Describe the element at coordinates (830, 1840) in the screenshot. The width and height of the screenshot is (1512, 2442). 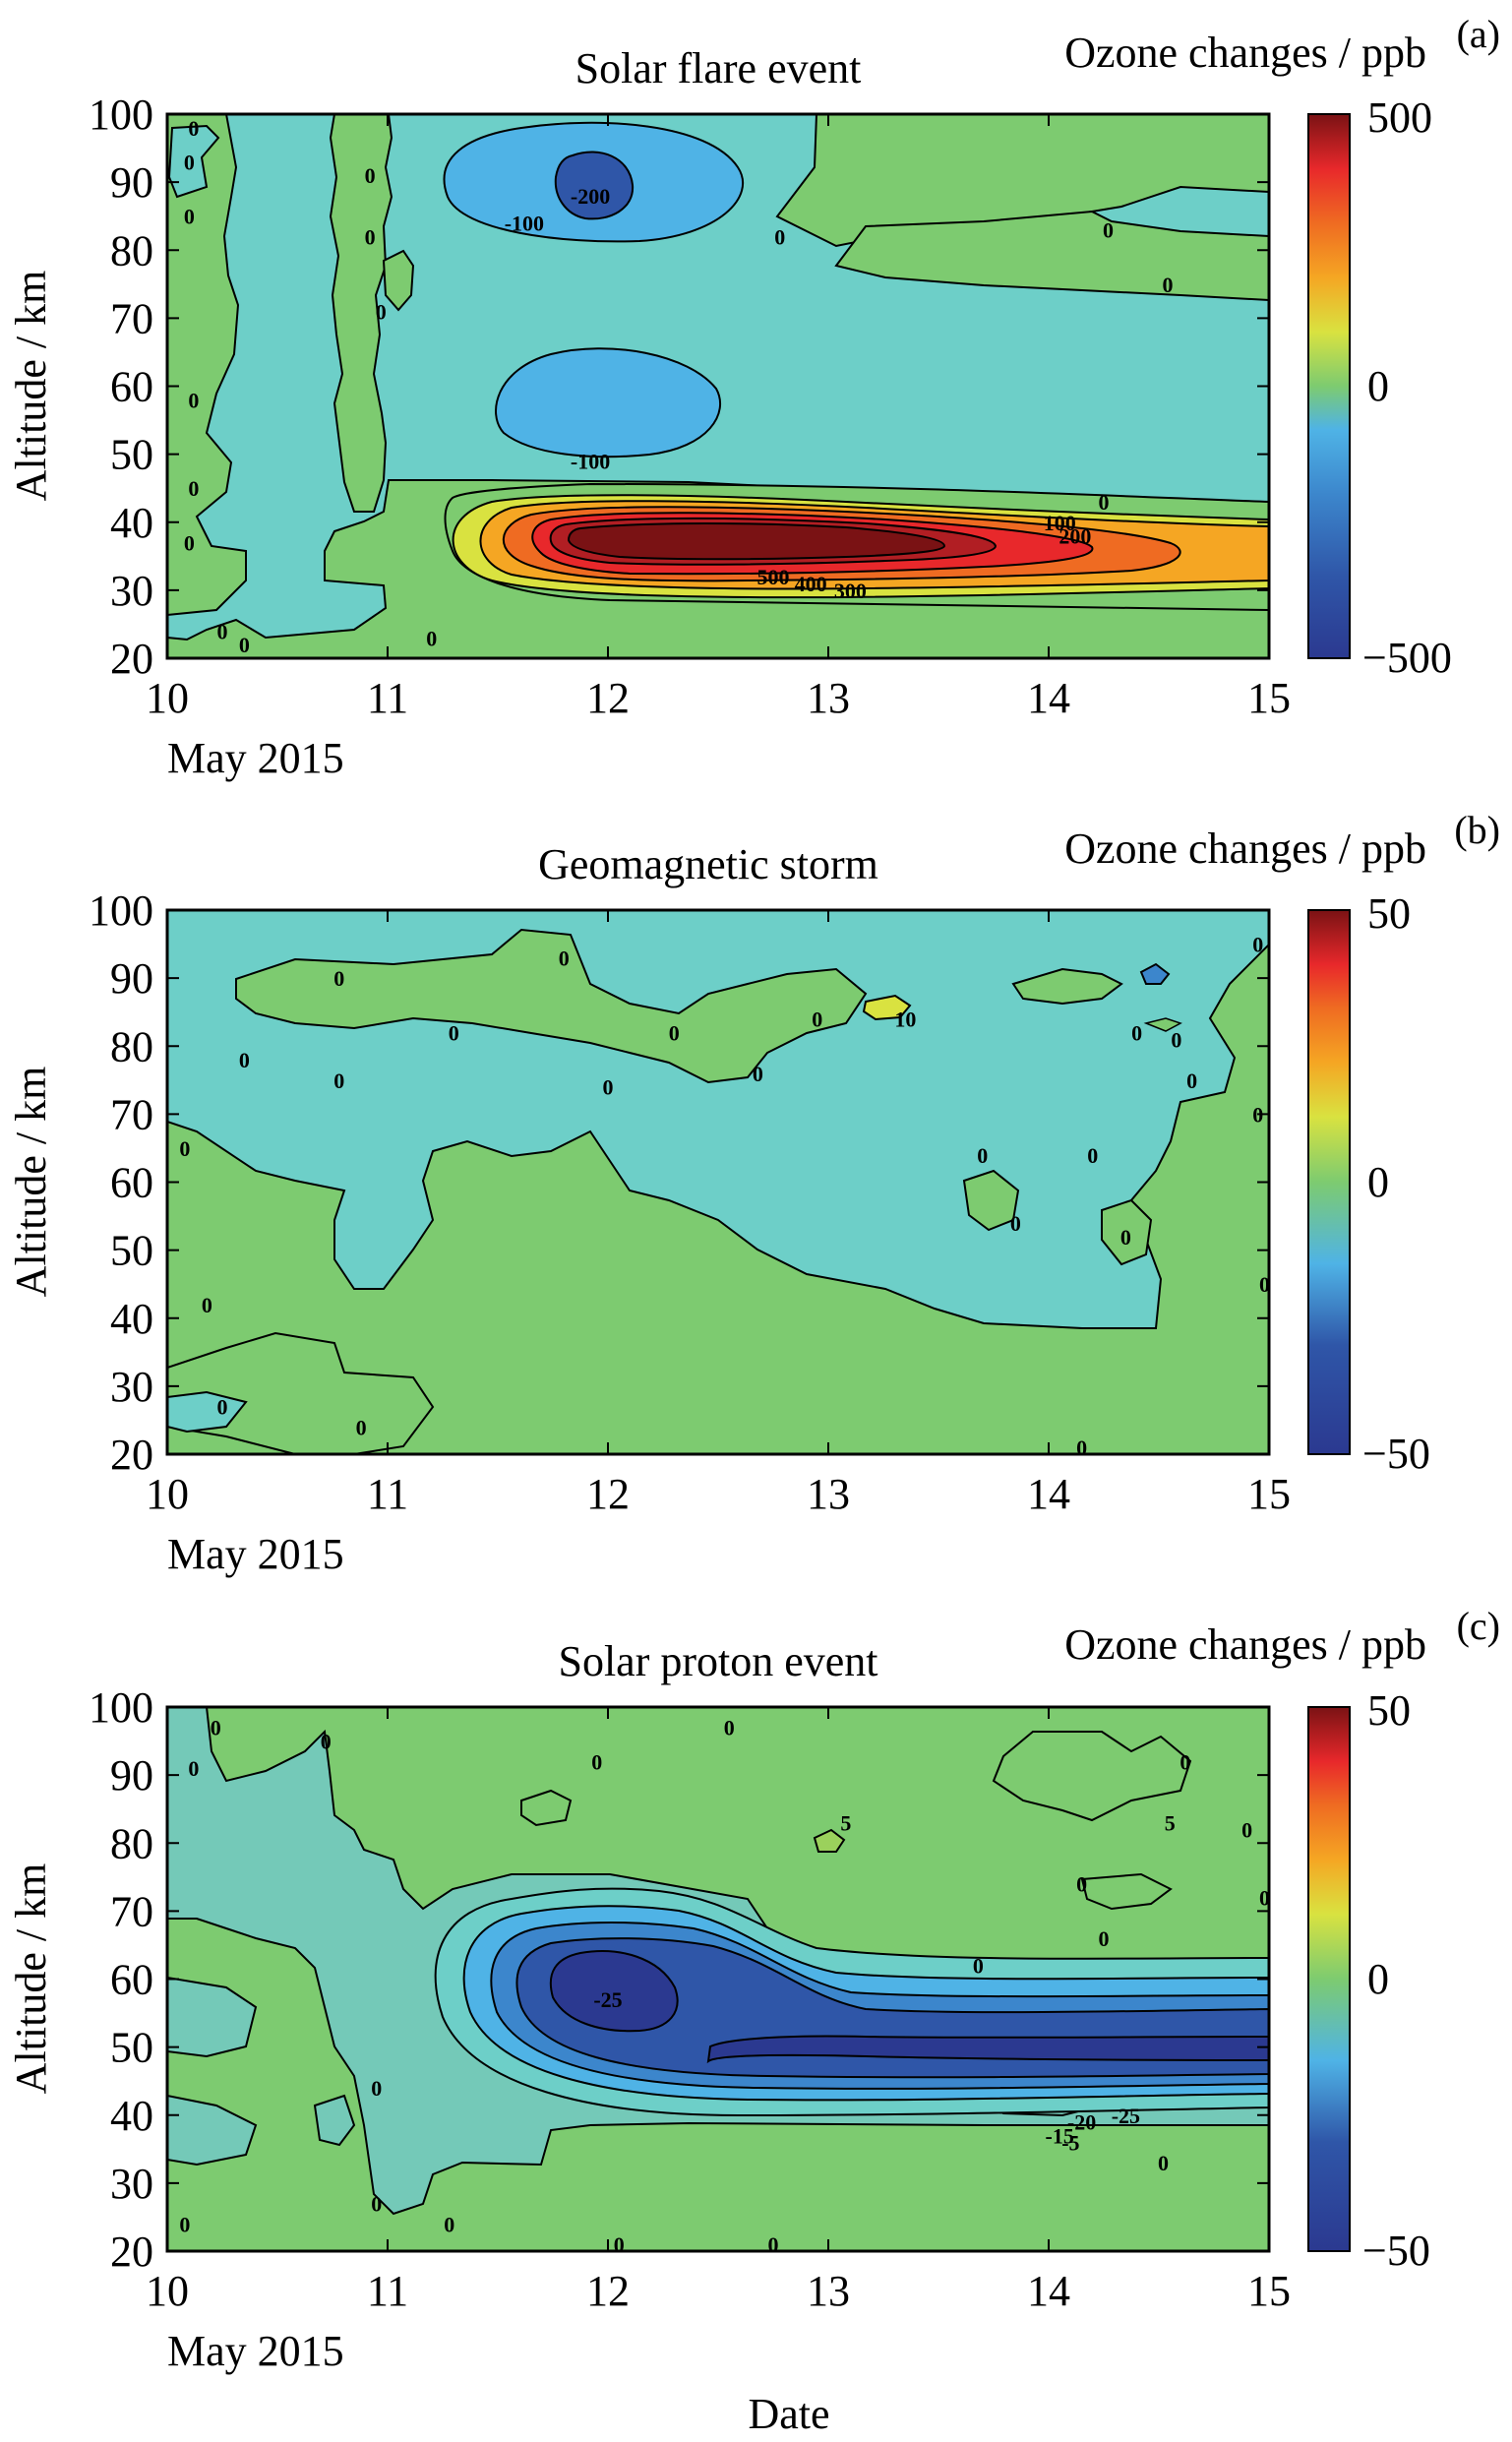
I see `contour-region-positive` at that location.